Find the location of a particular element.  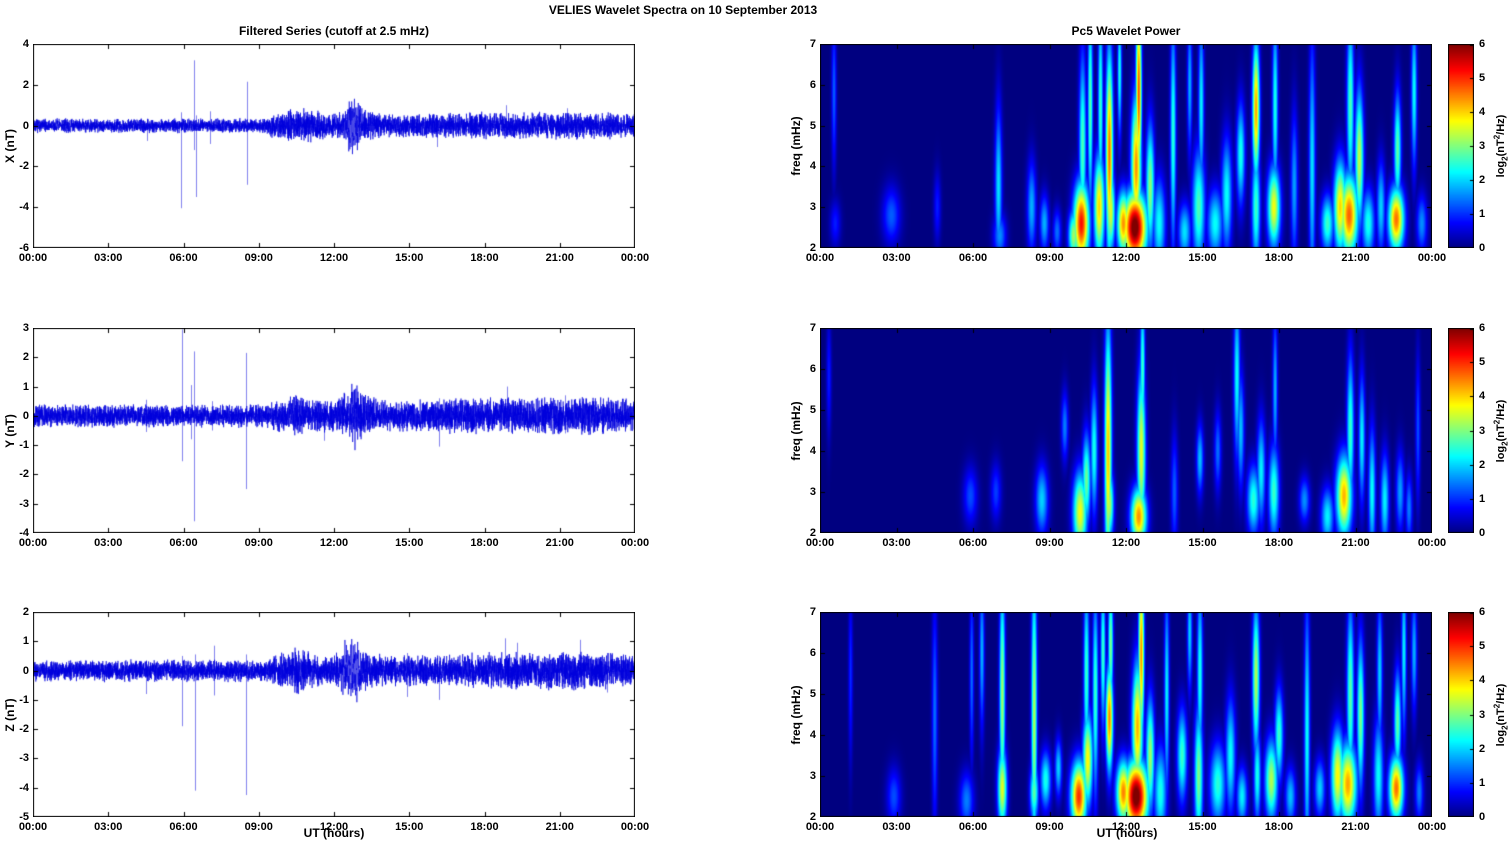

y-axis-label: Z (nT) is located at coordinates (10, 714).